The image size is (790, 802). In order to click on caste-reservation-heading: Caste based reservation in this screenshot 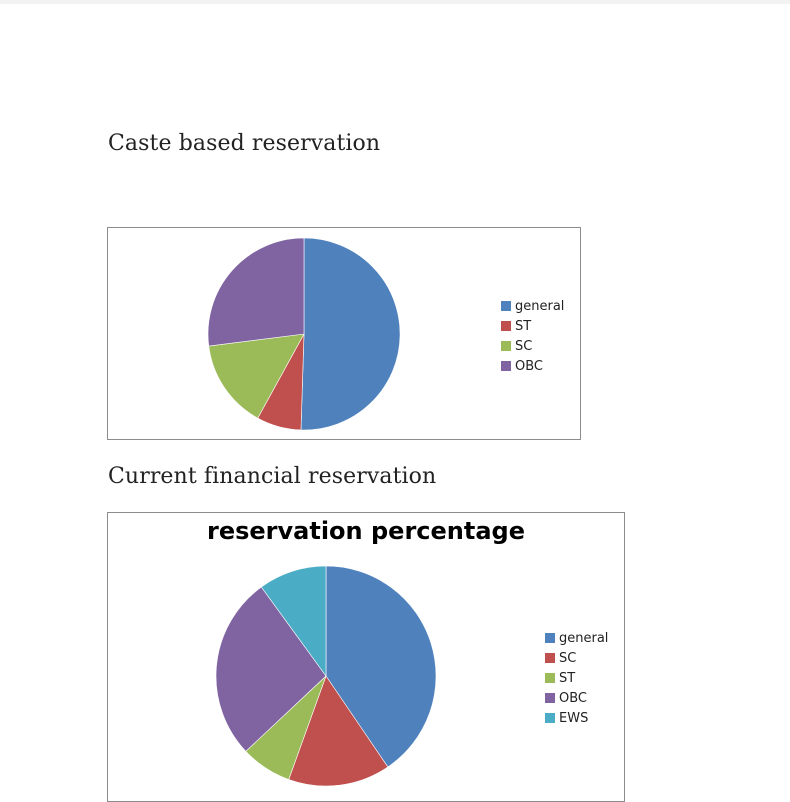, I will do `click(244, 143)`.